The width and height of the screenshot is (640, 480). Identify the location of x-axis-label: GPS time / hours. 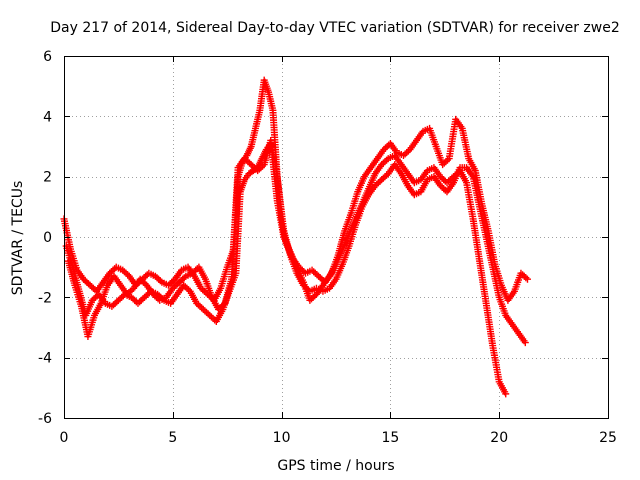
(335, 466).